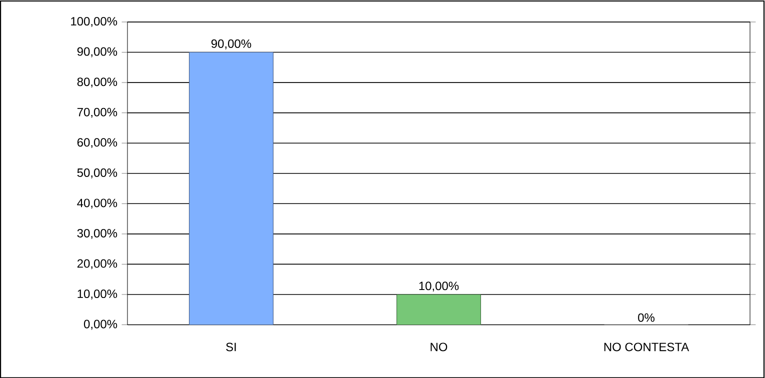  Describe the element at coordinates (97, 52) in the screenshot. I see `y-tick-label: 90,00%` at that location.